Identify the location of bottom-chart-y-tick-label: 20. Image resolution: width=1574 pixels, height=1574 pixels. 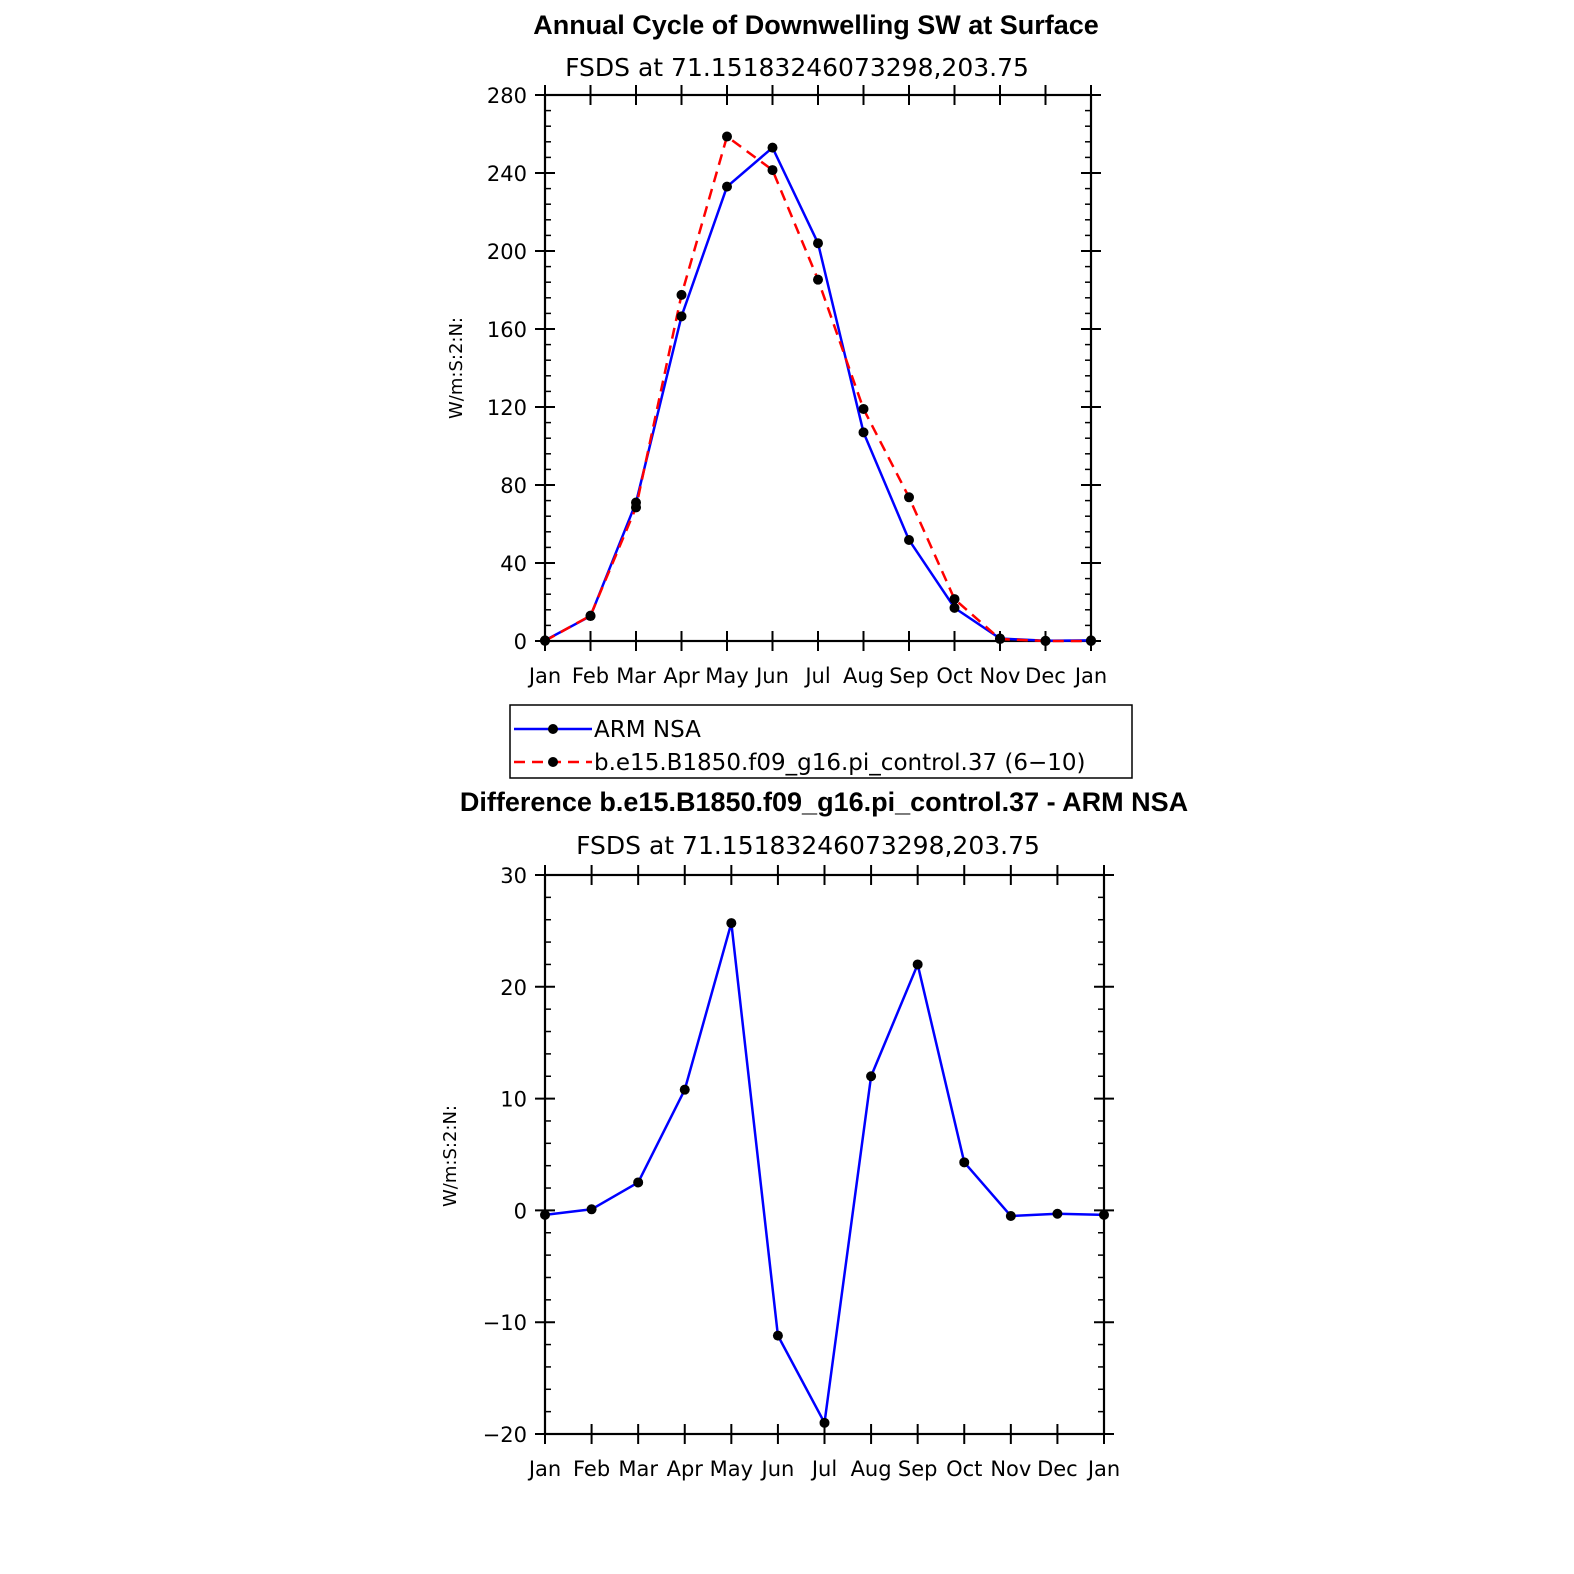
(513, 988).